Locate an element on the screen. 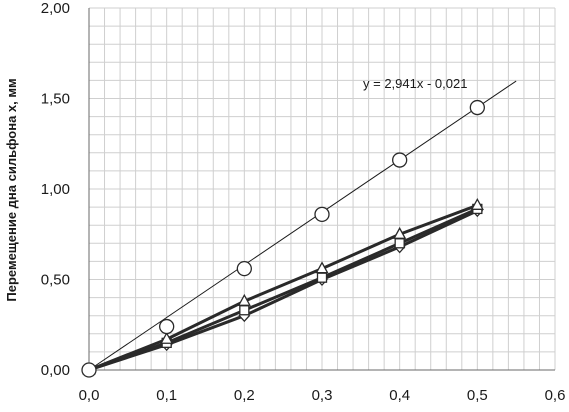  y-tick-label: 0,50 is located at coordinates (55, 280).